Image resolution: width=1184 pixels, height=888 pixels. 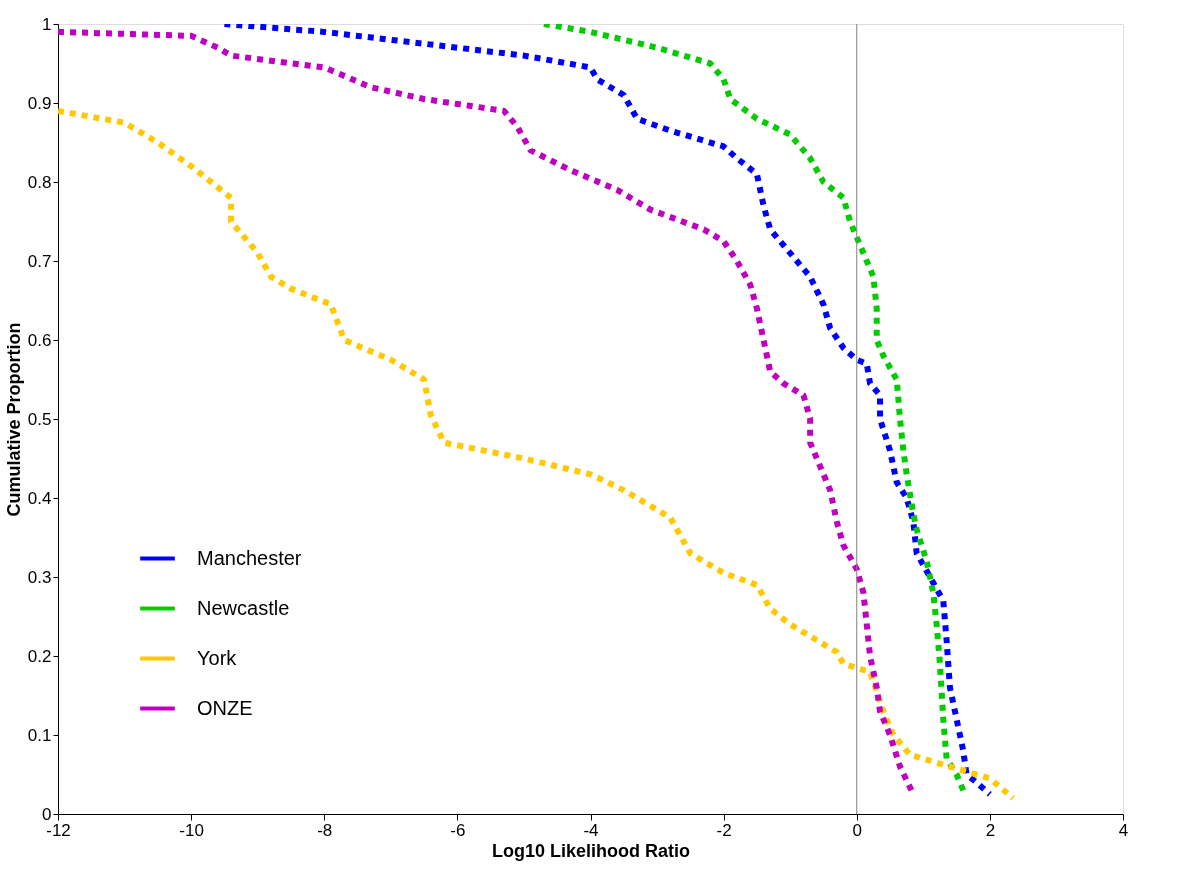 I want to click on y-tick-label: 0.6, so click(x=39, y=340).